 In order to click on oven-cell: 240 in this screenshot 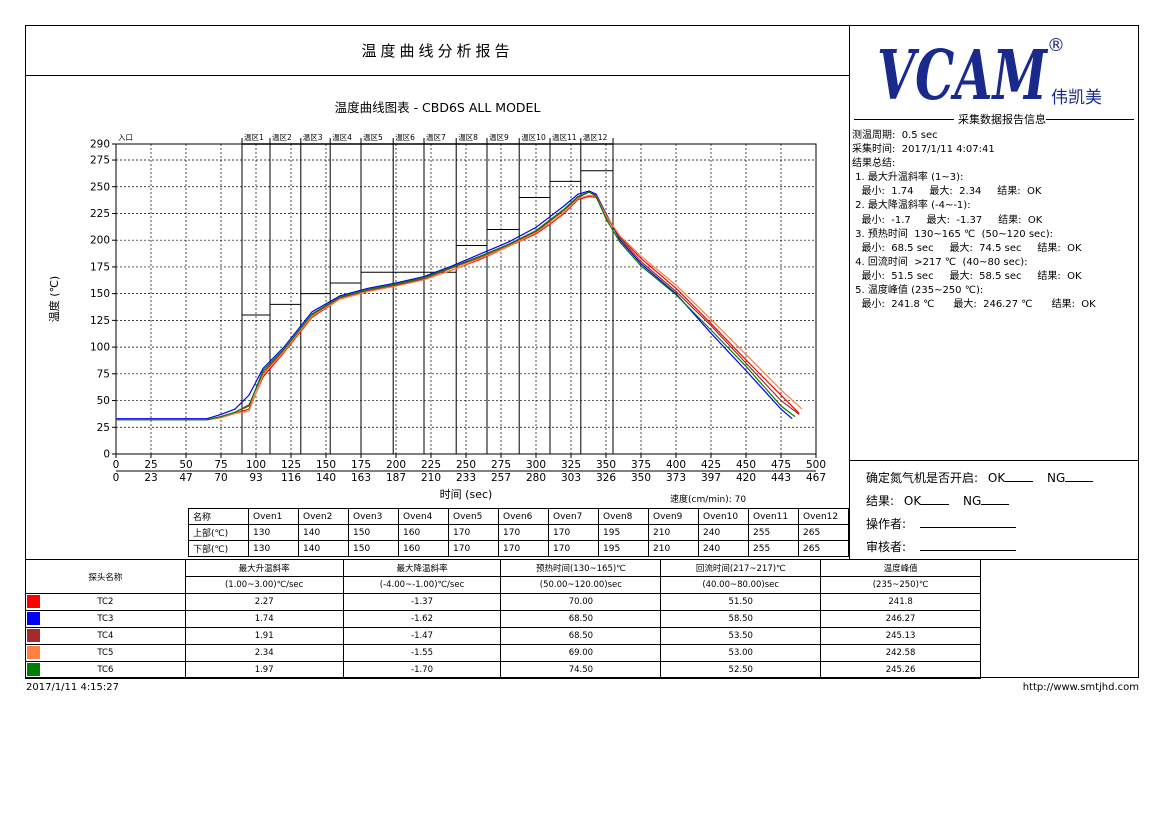, I will do `click(723, 532)`.